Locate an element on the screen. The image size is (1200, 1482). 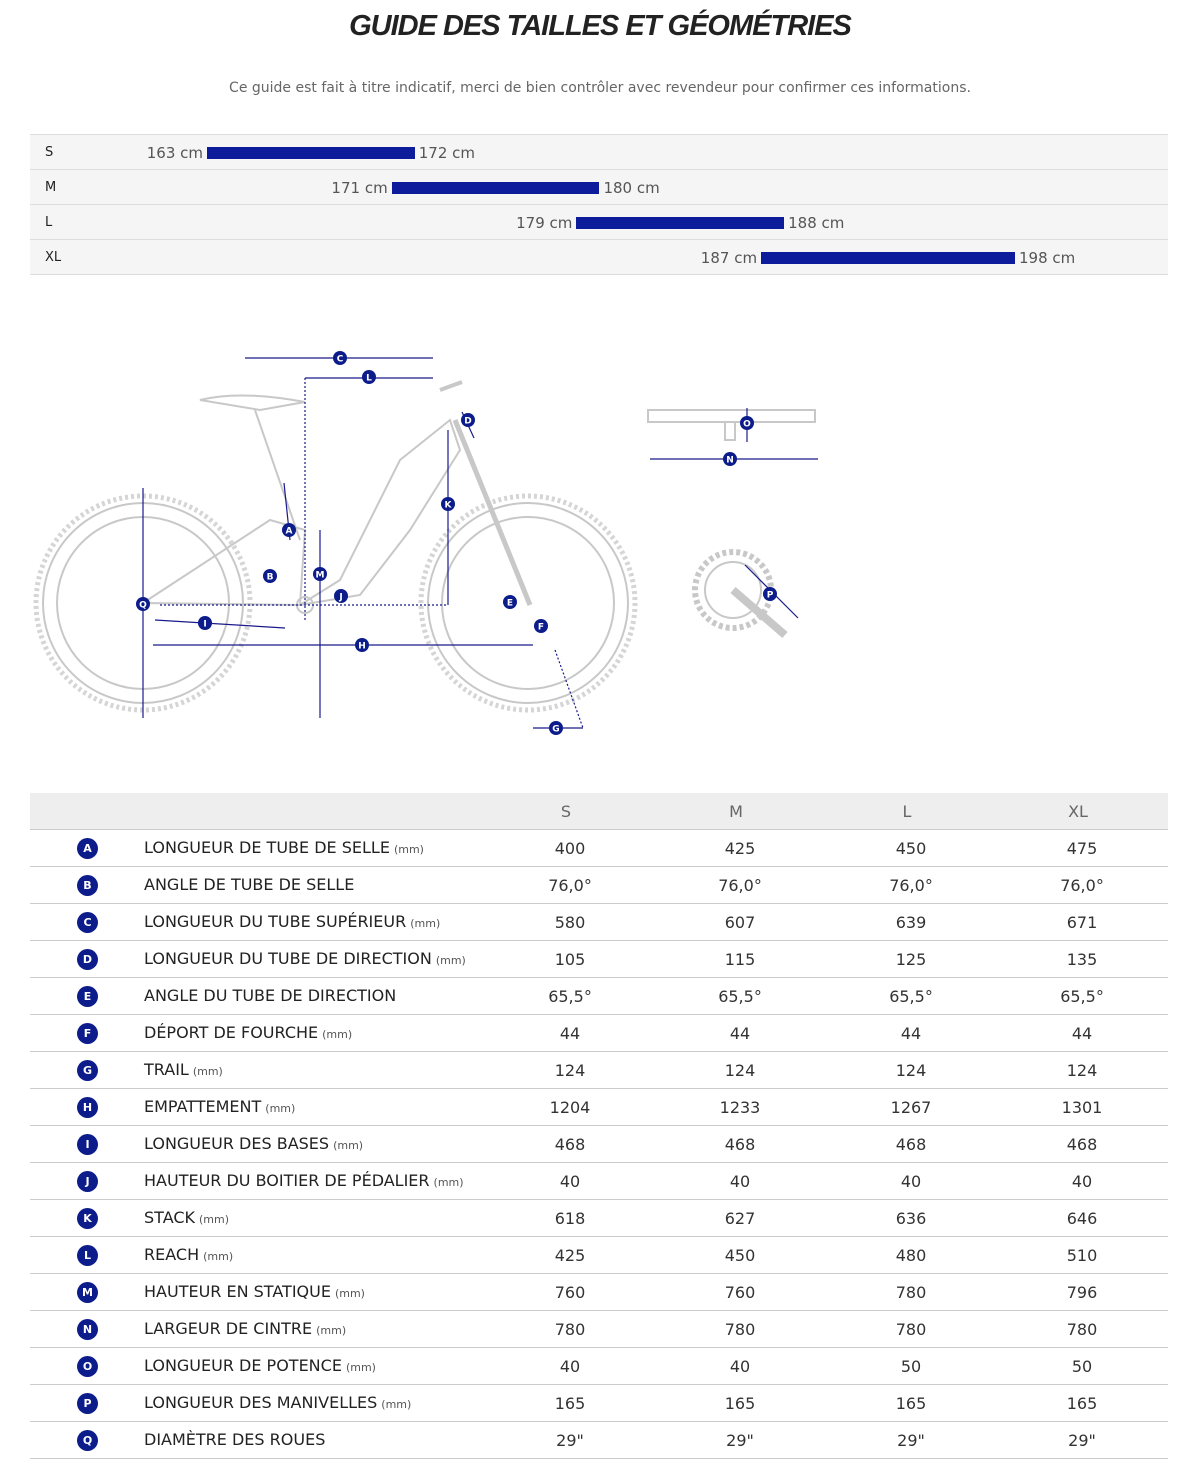
cell-value: 607 is located at coordinates (740, 922).